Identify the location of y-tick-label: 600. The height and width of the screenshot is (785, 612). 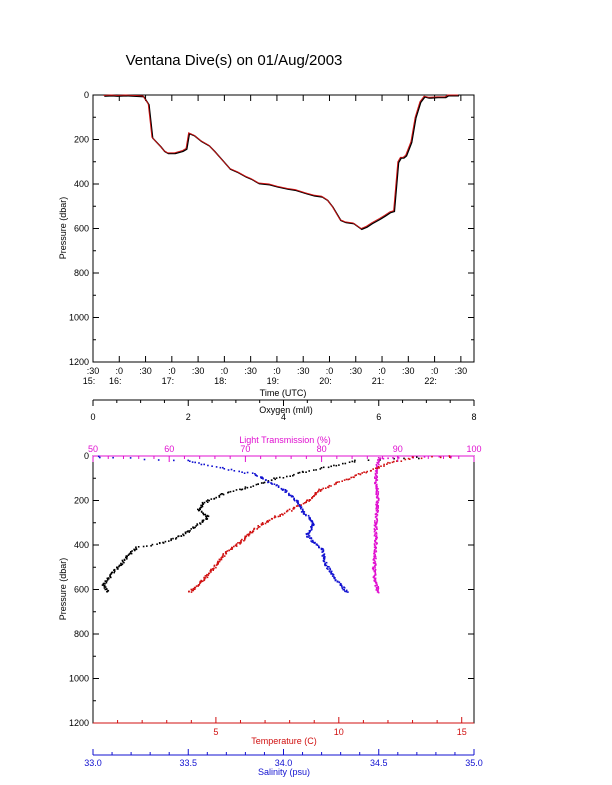
(81, 229).